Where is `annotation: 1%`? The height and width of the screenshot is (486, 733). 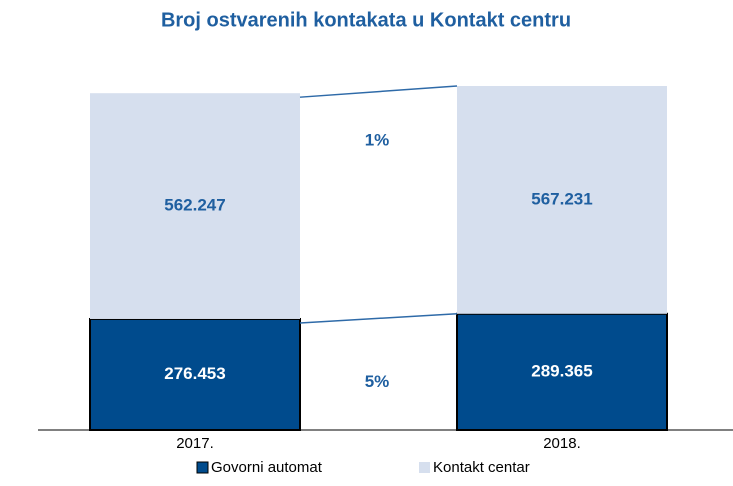 annotation: 1% is located at coordinates (377, 140).